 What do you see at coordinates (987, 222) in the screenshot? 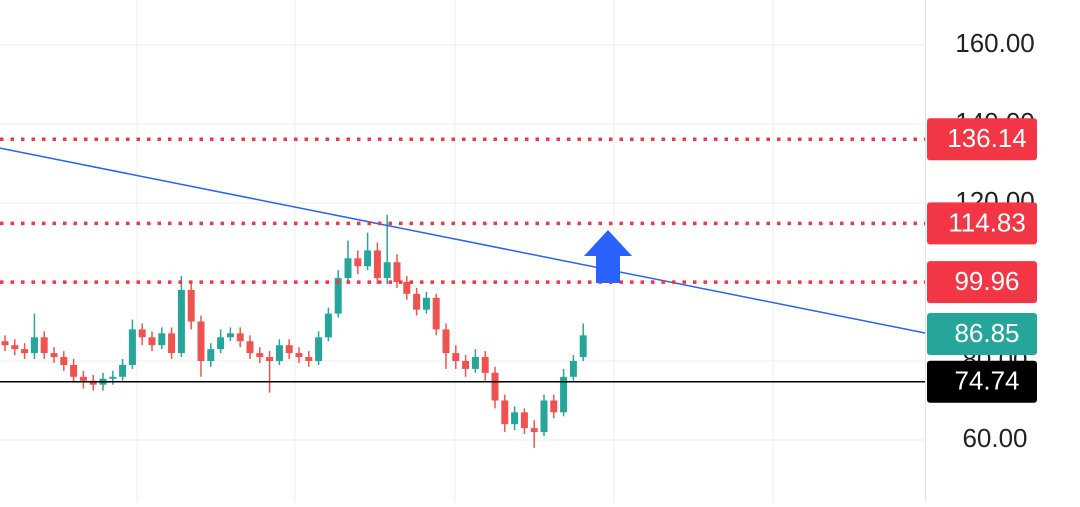
I see `price-badge-label: 114.83` at bounding box center [987, 222].